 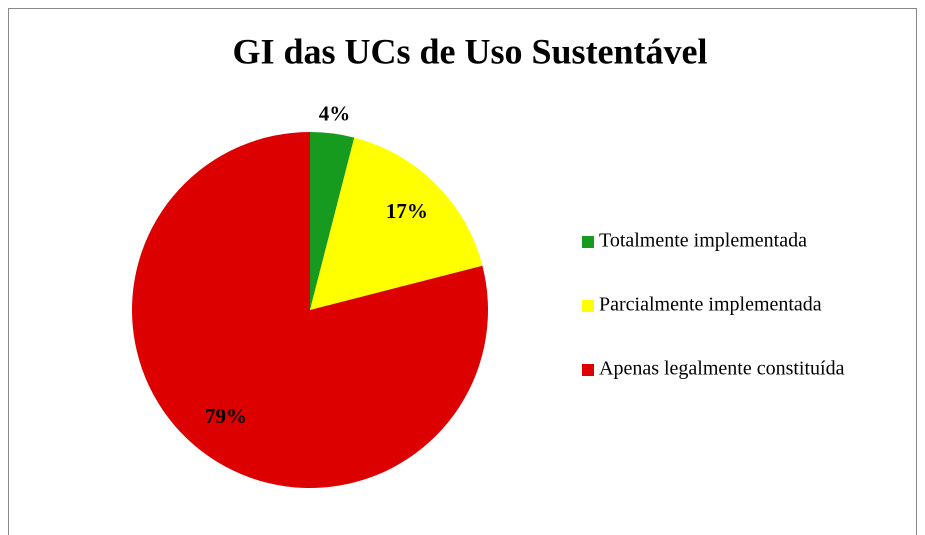 What do you see at coordinates (722, 369) in the screenshot?
I see `legend-label: Apenas legalmente constituída` at bounding box center [722, 369].